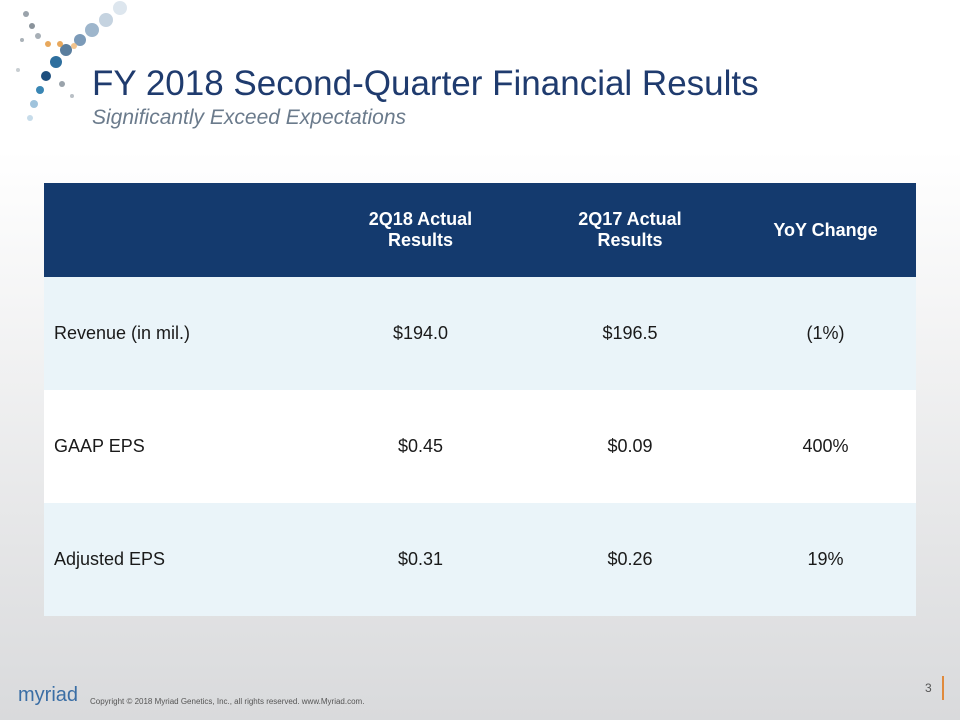  Describe the element at coordinates (420, 559) in the screenshot. I see `cell: $0.31` at that location.